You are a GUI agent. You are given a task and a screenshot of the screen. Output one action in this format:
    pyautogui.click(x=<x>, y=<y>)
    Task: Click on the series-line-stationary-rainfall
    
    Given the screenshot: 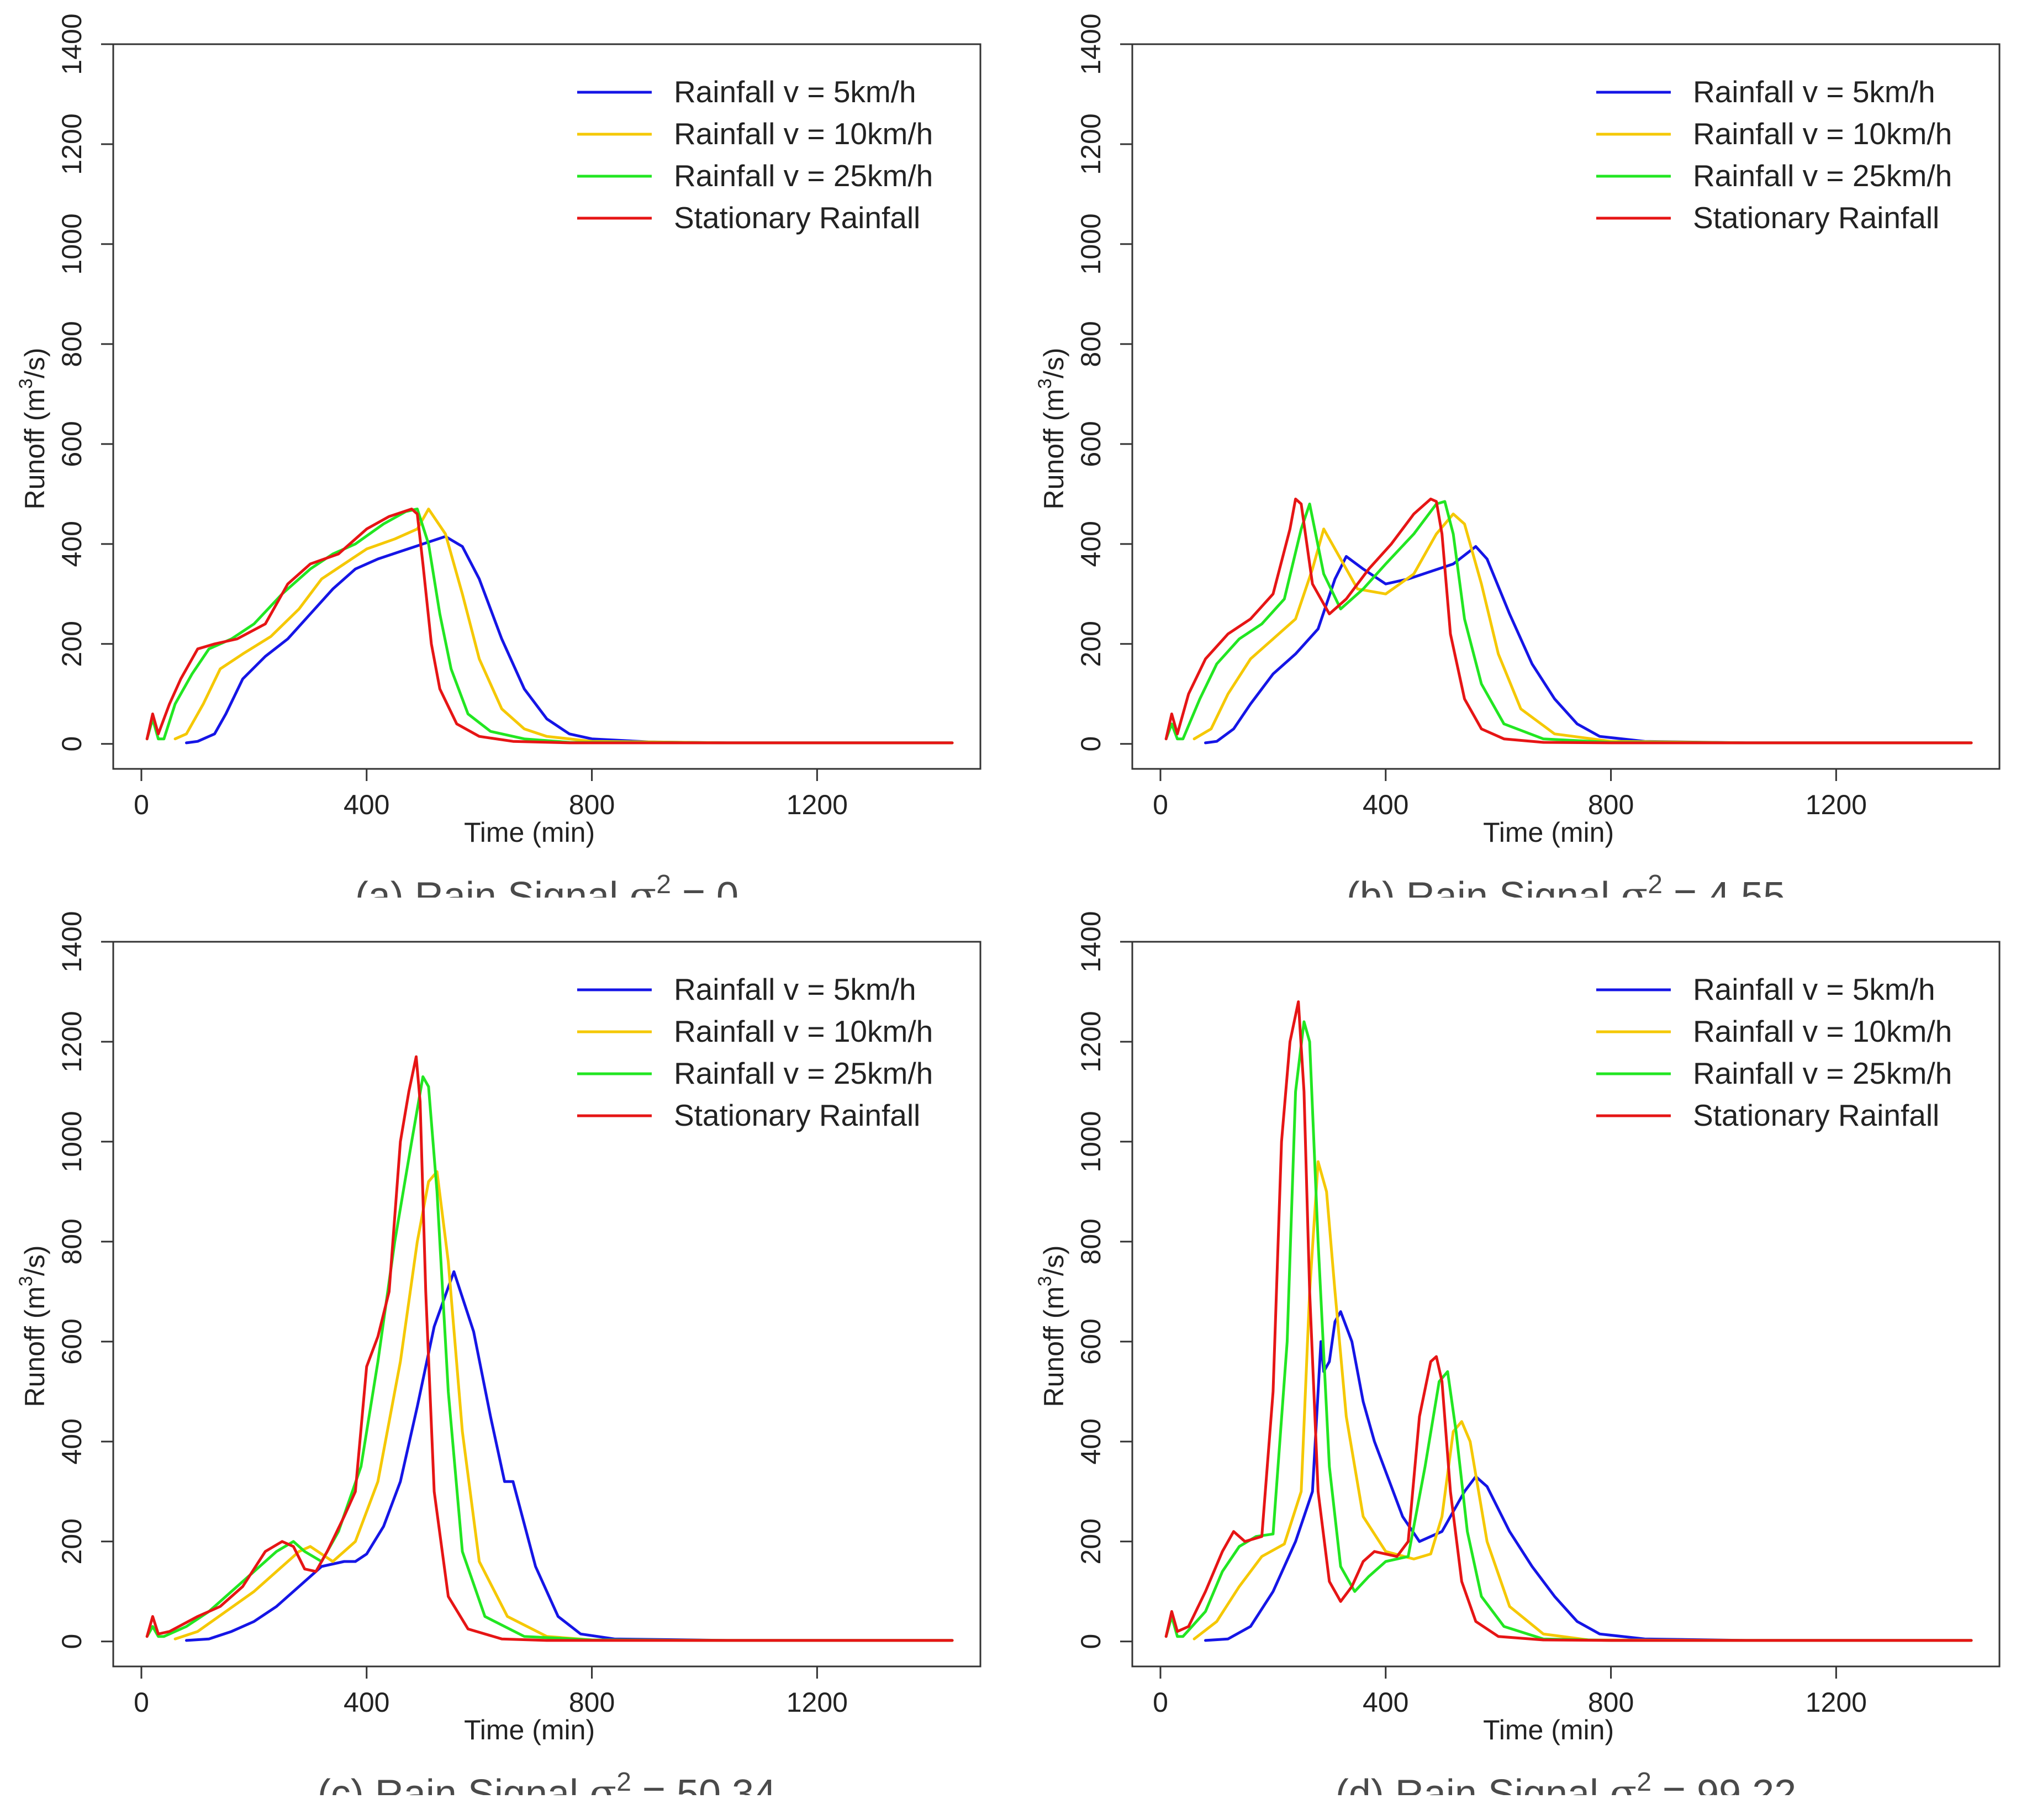 What is the action you would take?
    pyautogui.click(x=1568, y=1321)
    